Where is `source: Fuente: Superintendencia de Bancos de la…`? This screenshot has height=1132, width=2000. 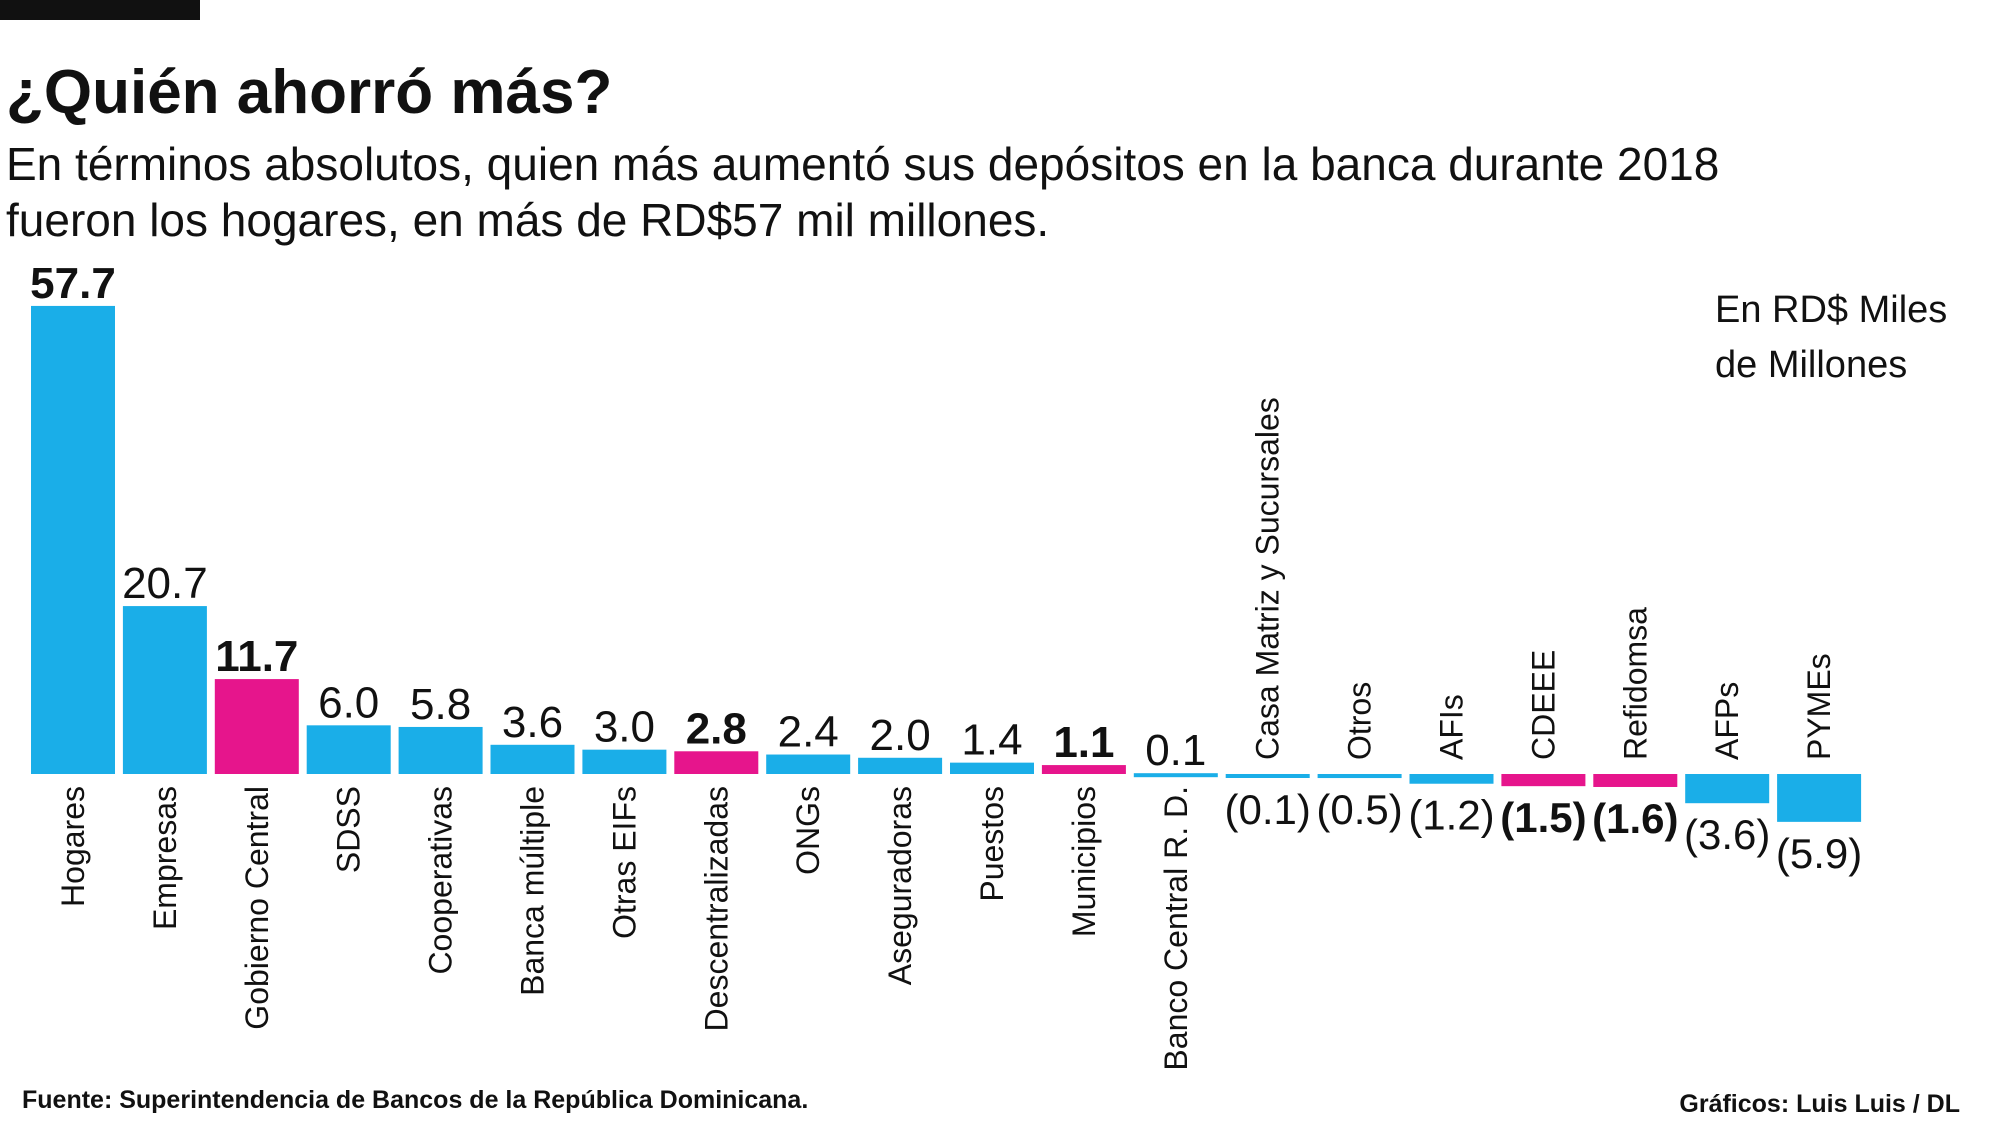 source: Fuente: Superintendencia de Bancos de la… is located at coordinates (415, 1100).